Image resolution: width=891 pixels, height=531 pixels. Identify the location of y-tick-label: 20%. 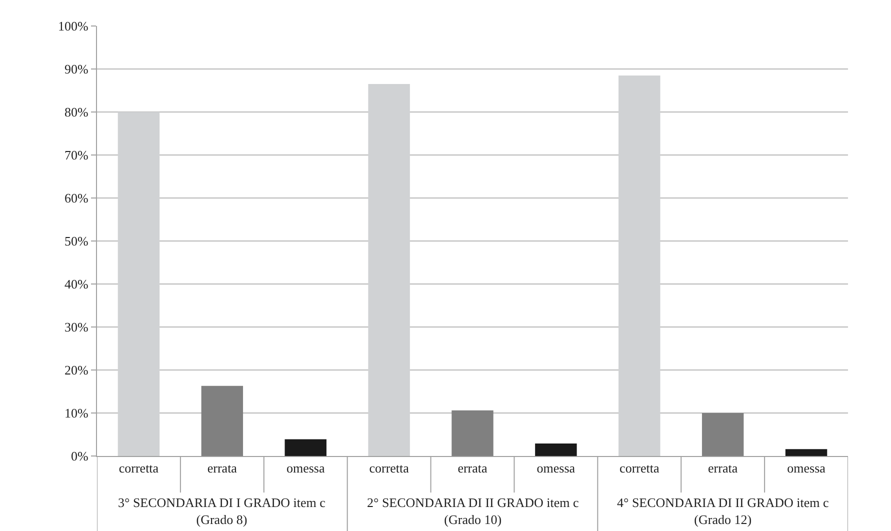
(76, 370).